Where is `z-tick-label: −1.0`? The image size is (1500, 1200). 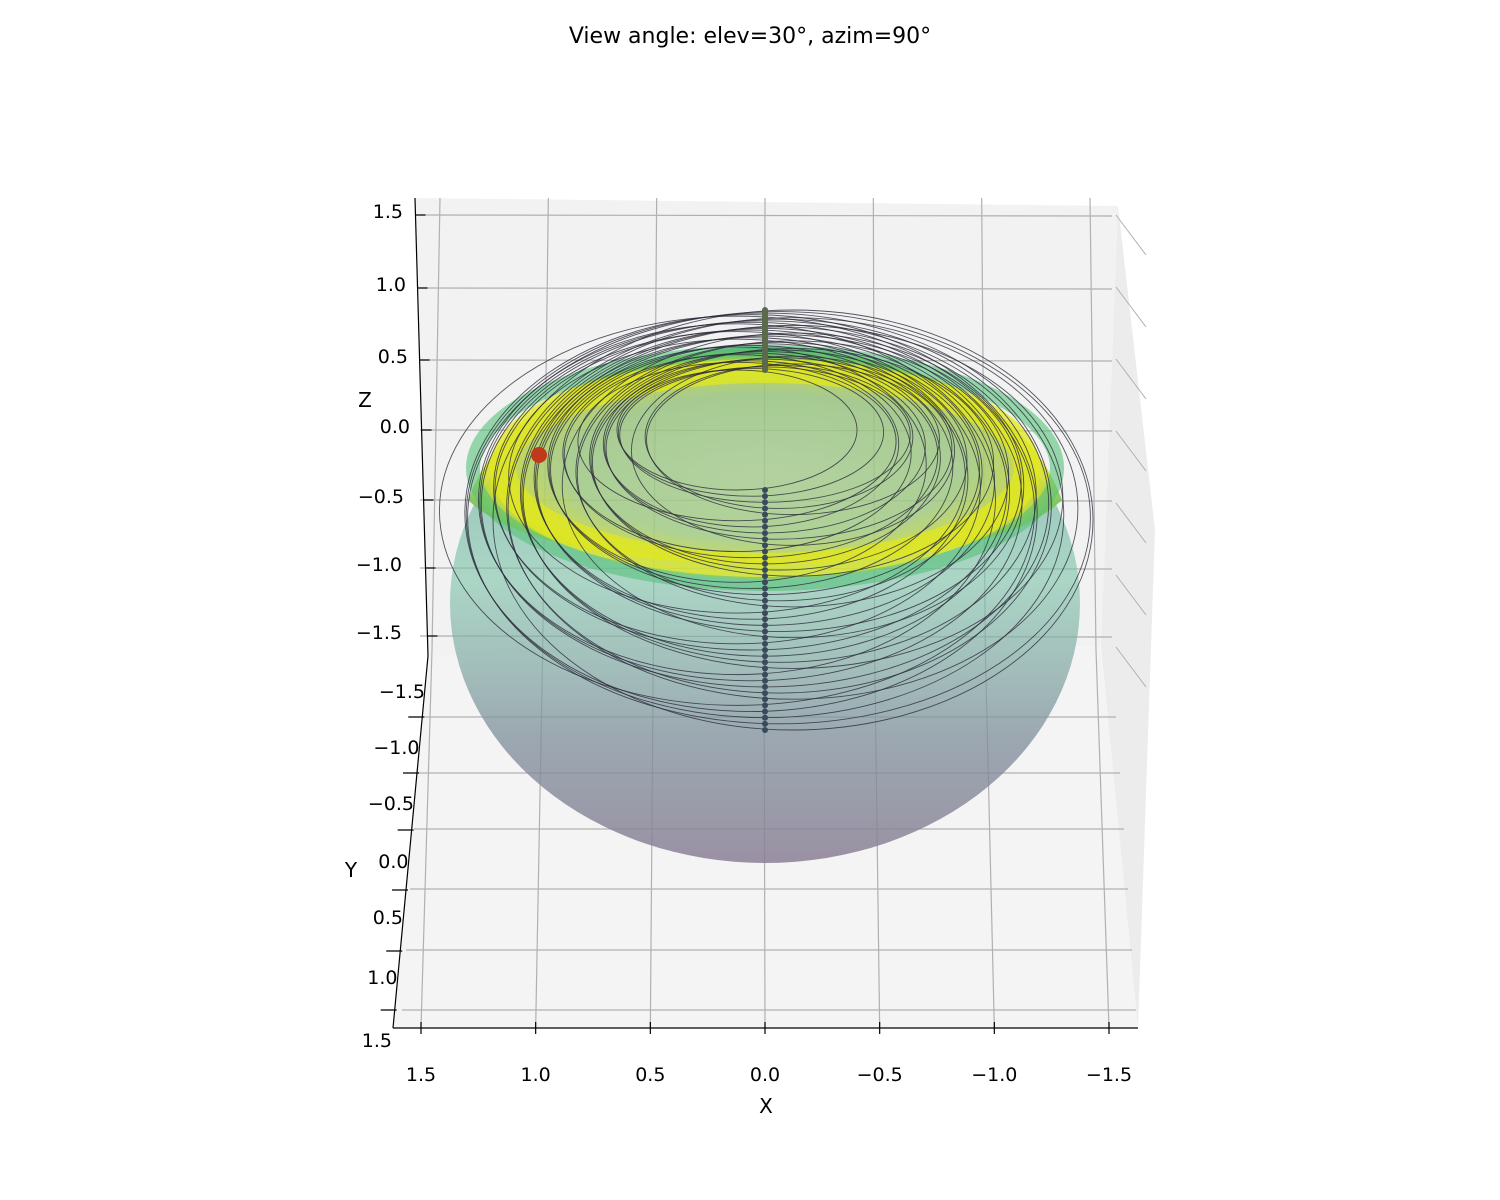 z-tick-label: −1.0 is located at coordinates (379, 565).